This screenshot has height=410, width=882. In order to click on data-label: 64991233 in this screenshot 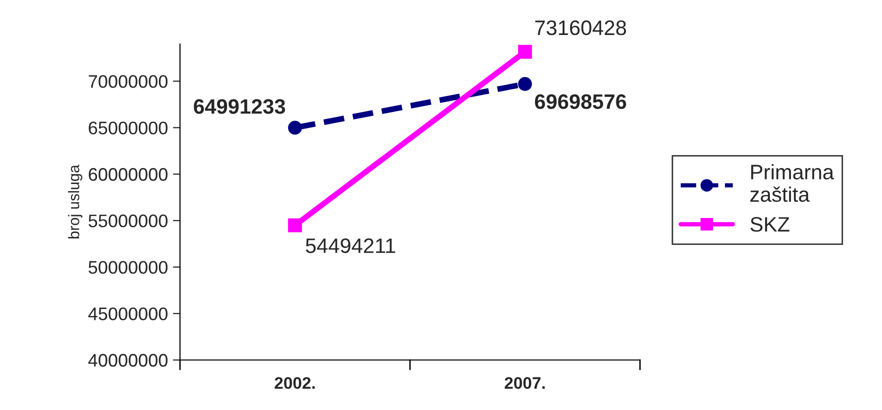, I will do `click(240, 106)`.